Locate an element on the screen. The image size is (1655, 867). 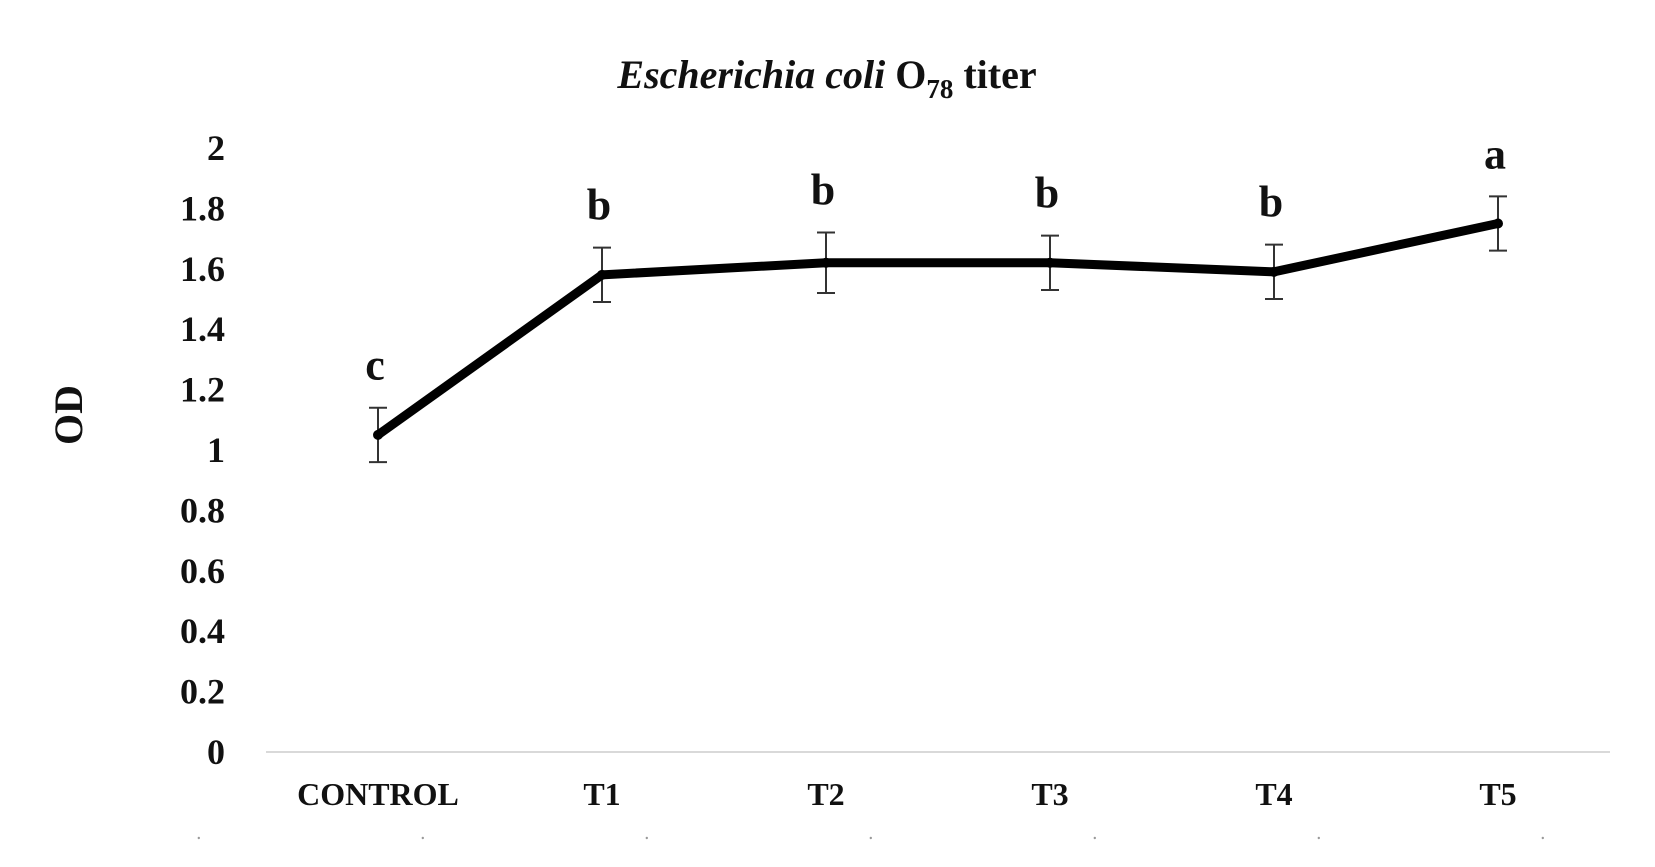
chart-title-suffix: titer is located at coordinates (999, 74).